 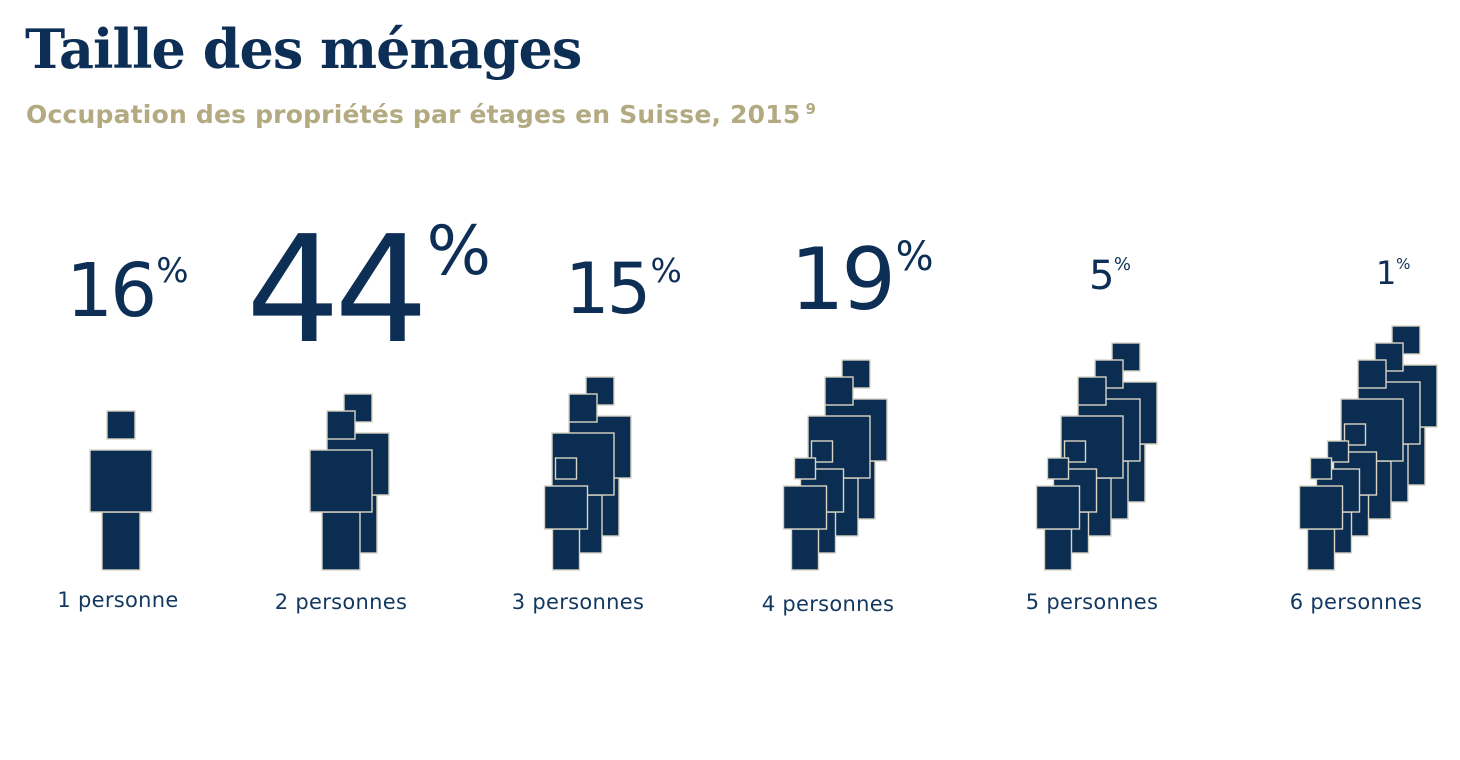 I want to click on value-label-5-personnes: 5%, so click(x=1110, y=276).